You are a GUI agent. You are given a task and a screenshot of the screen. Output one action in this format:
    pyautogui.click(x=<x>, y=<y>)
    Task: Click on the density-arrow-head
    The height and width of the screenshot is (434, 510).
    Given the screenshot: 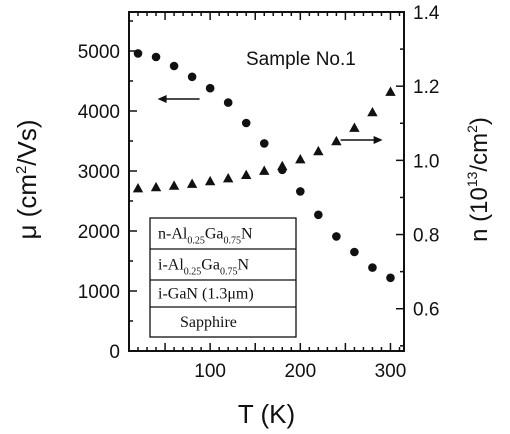 What is the action you would take?
    pyautogui.click(x=378, y=139)
    